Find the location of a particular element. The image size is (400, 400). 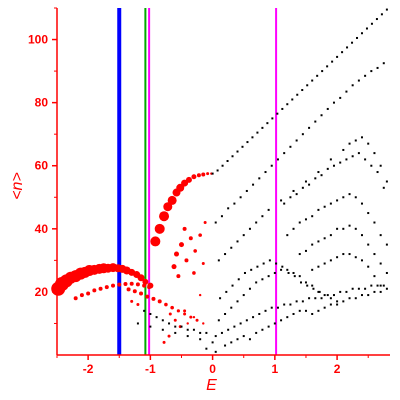

y-tick-label: 60 is located at coordinates (42, 166).